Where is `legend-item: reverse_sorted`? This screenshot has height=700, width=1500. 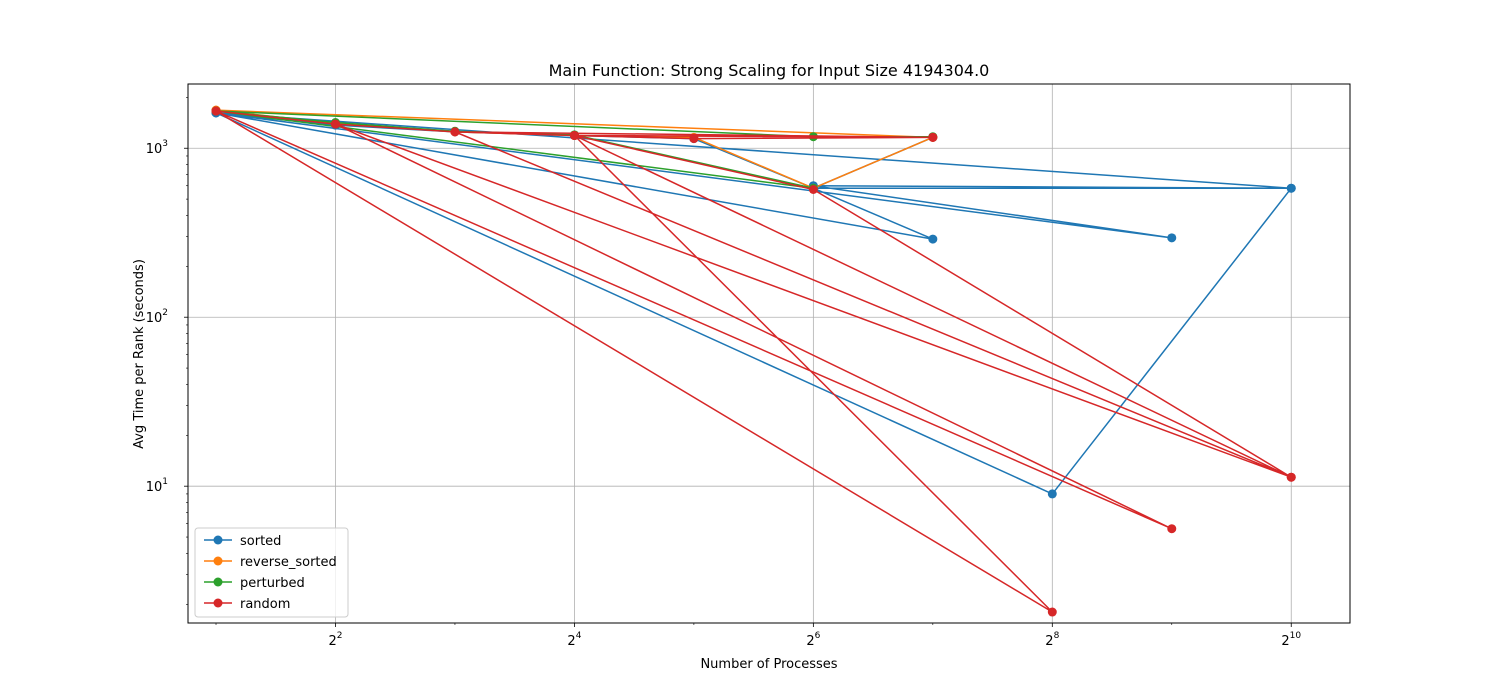
legend-item: reverse_sorted is located at coordinates (270, 562).